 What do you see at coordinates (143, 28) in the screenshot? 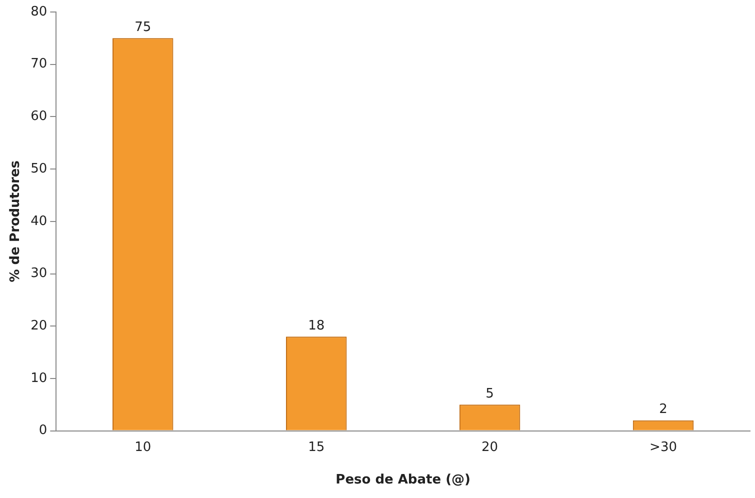
I see `data-label: 75` at bounding box center [143, 28].